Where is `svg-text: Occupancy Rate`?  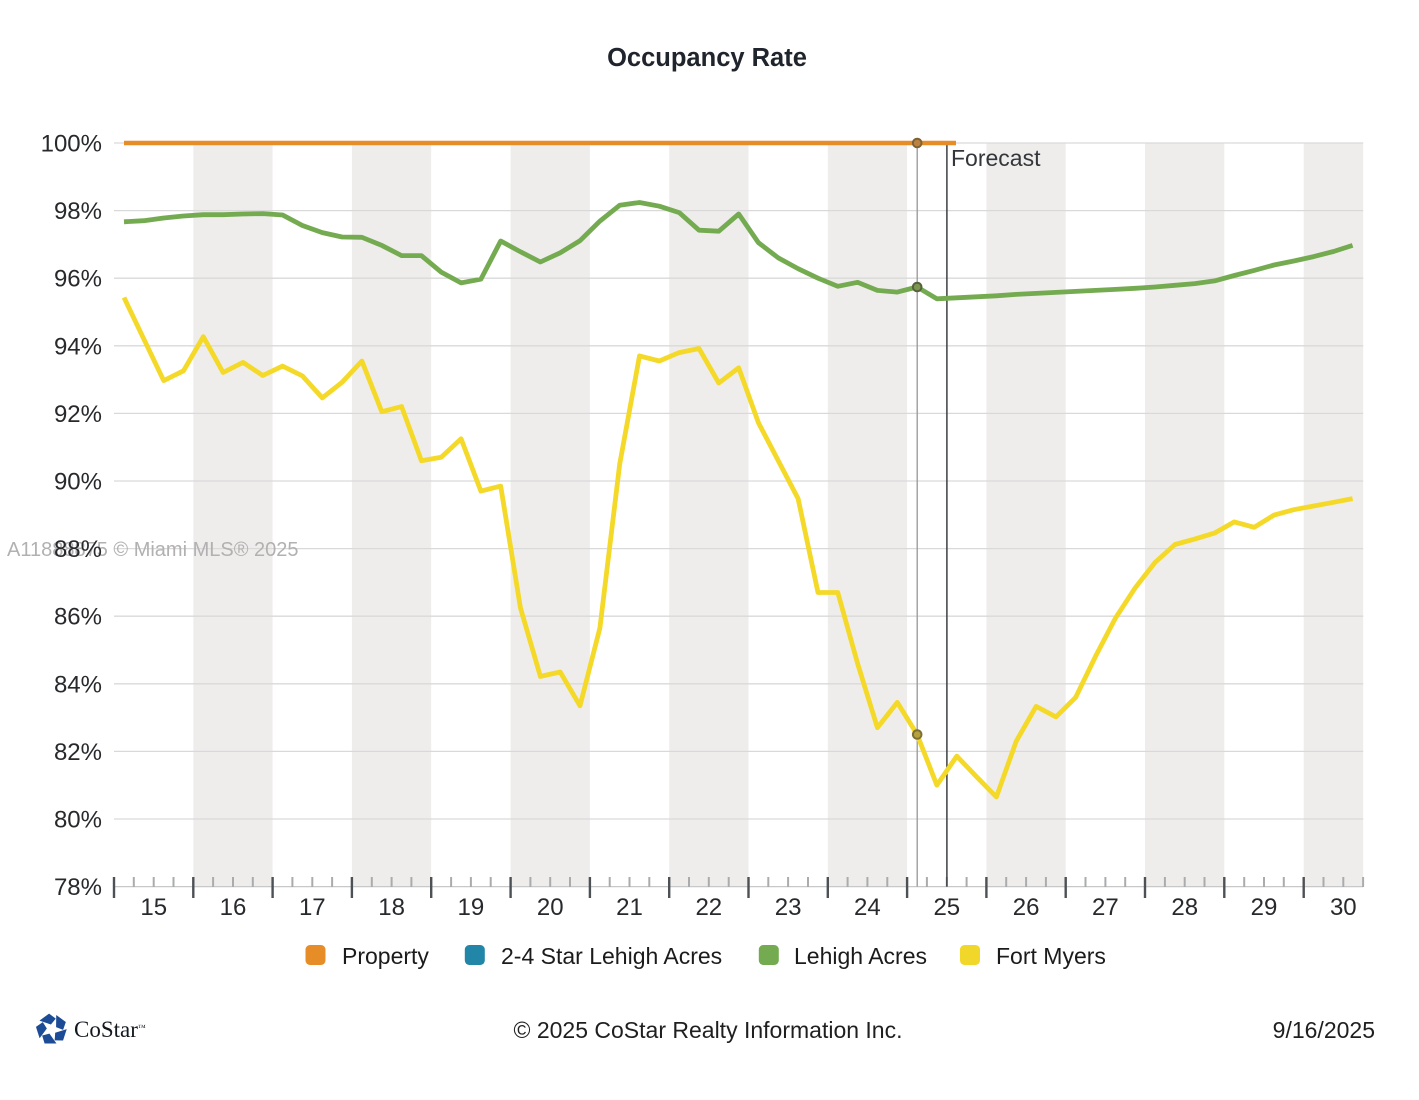
svg-text: Occupancy Rate is located at coordinates (707, 58).